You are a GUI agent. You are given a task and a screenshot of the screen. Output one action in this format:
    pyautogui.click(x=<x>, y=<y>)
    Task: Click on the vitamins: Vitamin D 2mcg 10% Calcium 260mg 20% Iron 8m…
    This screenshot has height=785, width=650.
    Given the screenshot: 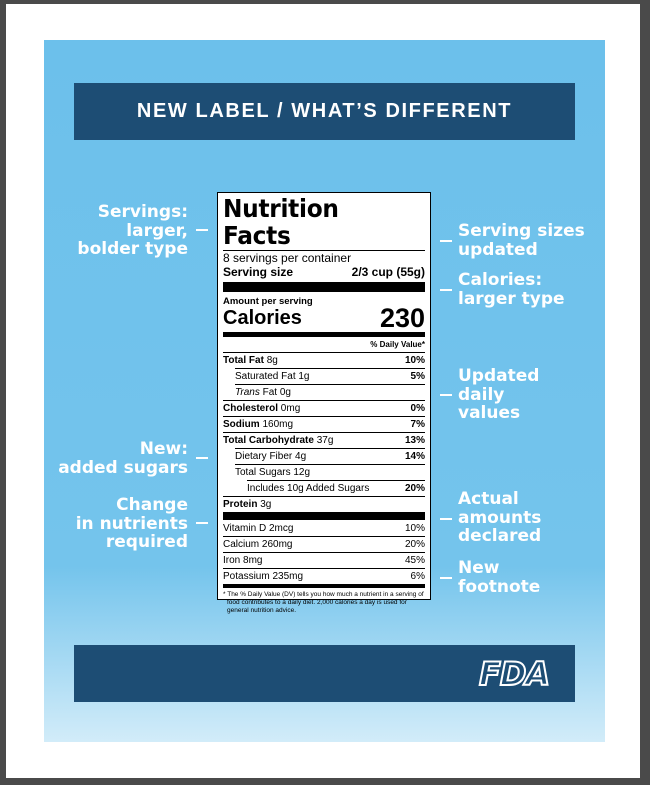 What is the action you would take?
    pyautogui.click(x=324, y=552)
    